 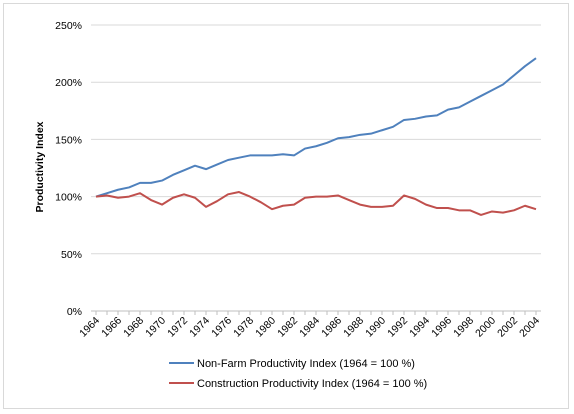 I want to click on x-tick-label: 1990, so click(x=375, y=327).